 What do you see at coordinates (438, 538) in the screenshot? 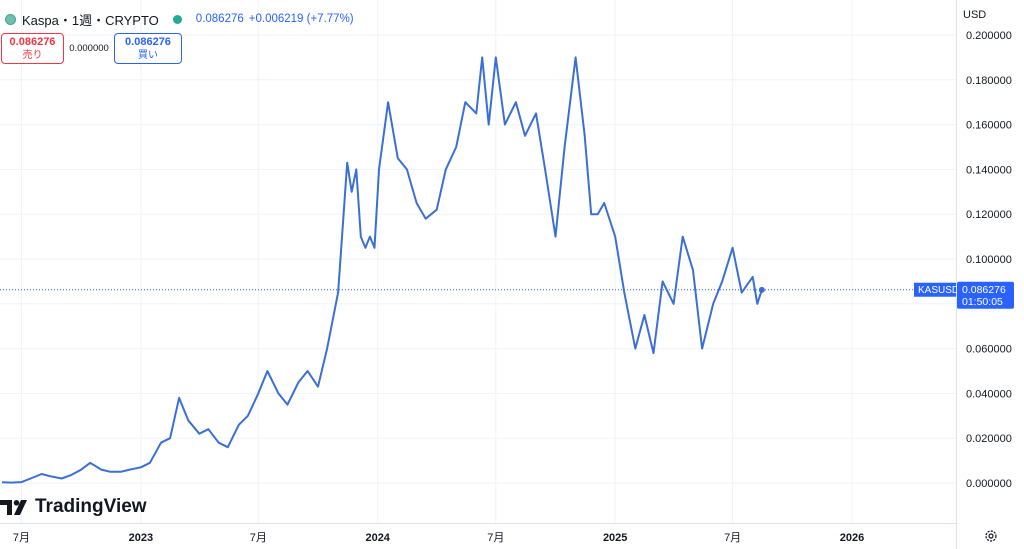
I see `time-axis: 7月 2023 7月 2024 7月 2025 7月 2026` at bounding box center [438, 538].